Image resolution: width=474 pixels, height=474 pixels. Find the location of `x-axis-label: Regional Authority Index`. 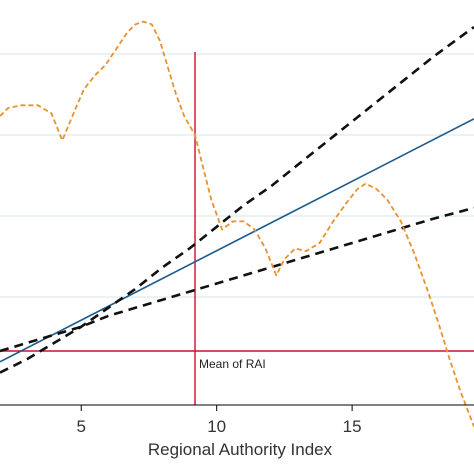

x-axis-label: Regional Authority Index is located at coordinates (240, 449).